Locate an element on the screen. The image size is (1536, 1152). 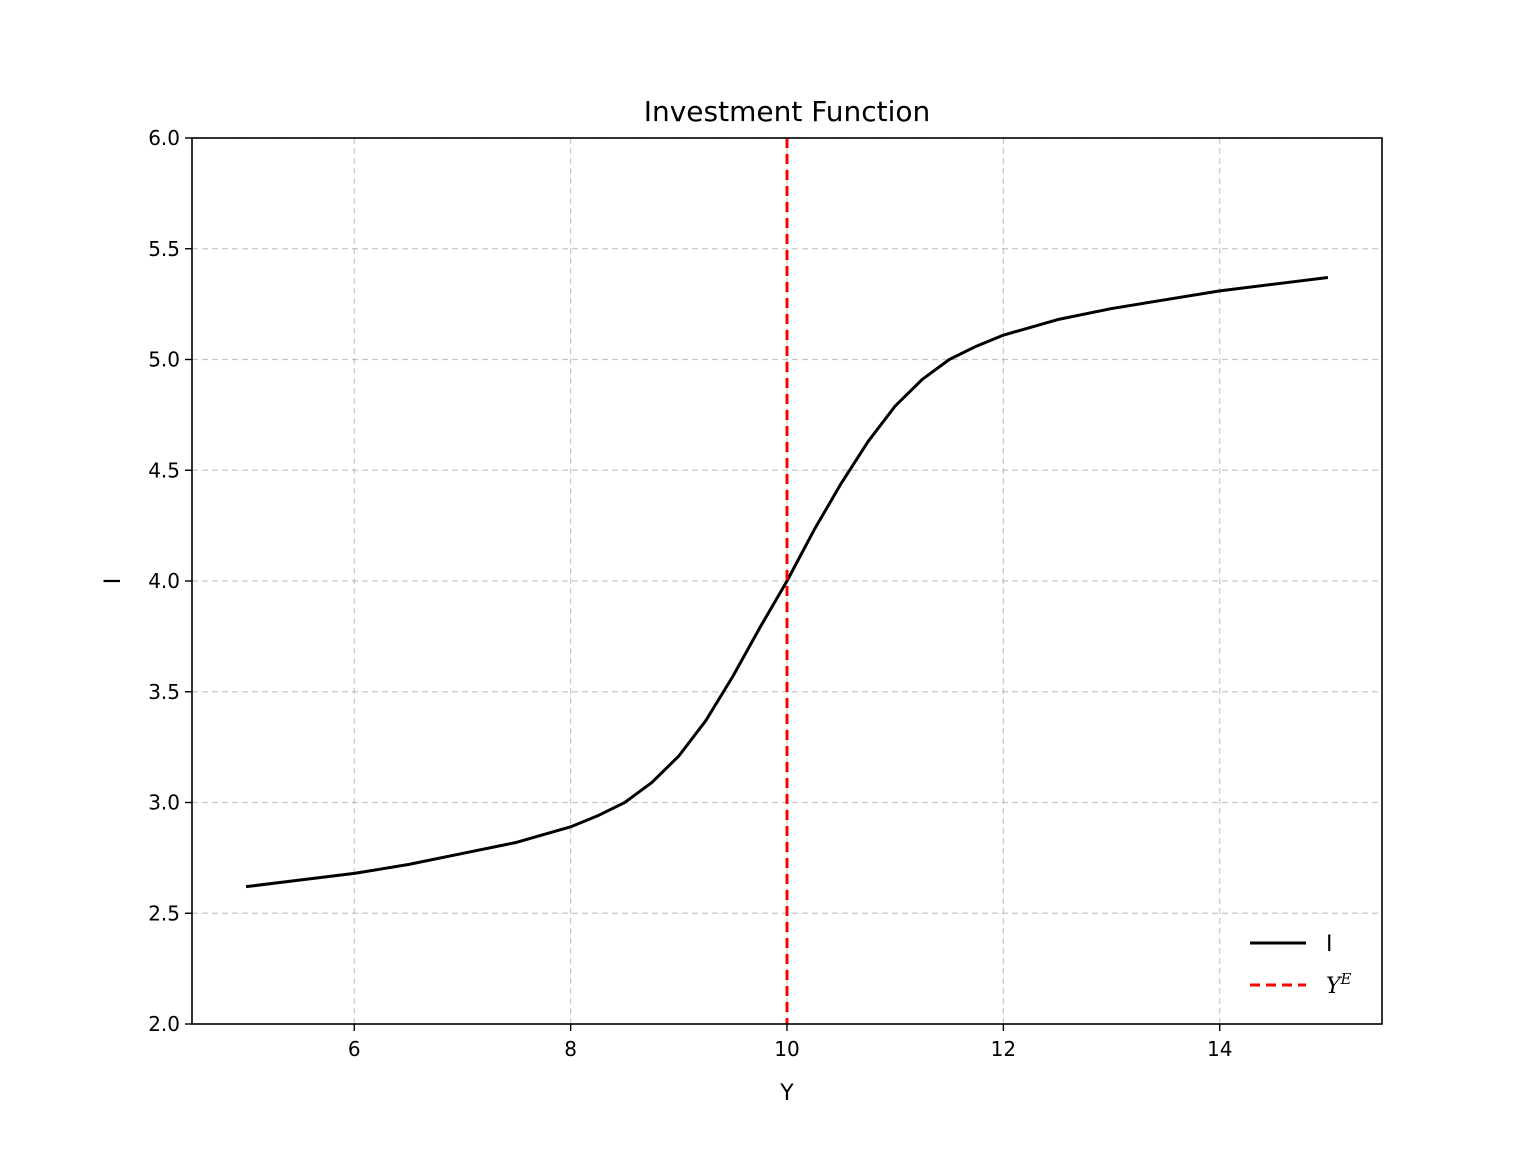
x-tick-label: 6 is located at coordinates (354, 1049).